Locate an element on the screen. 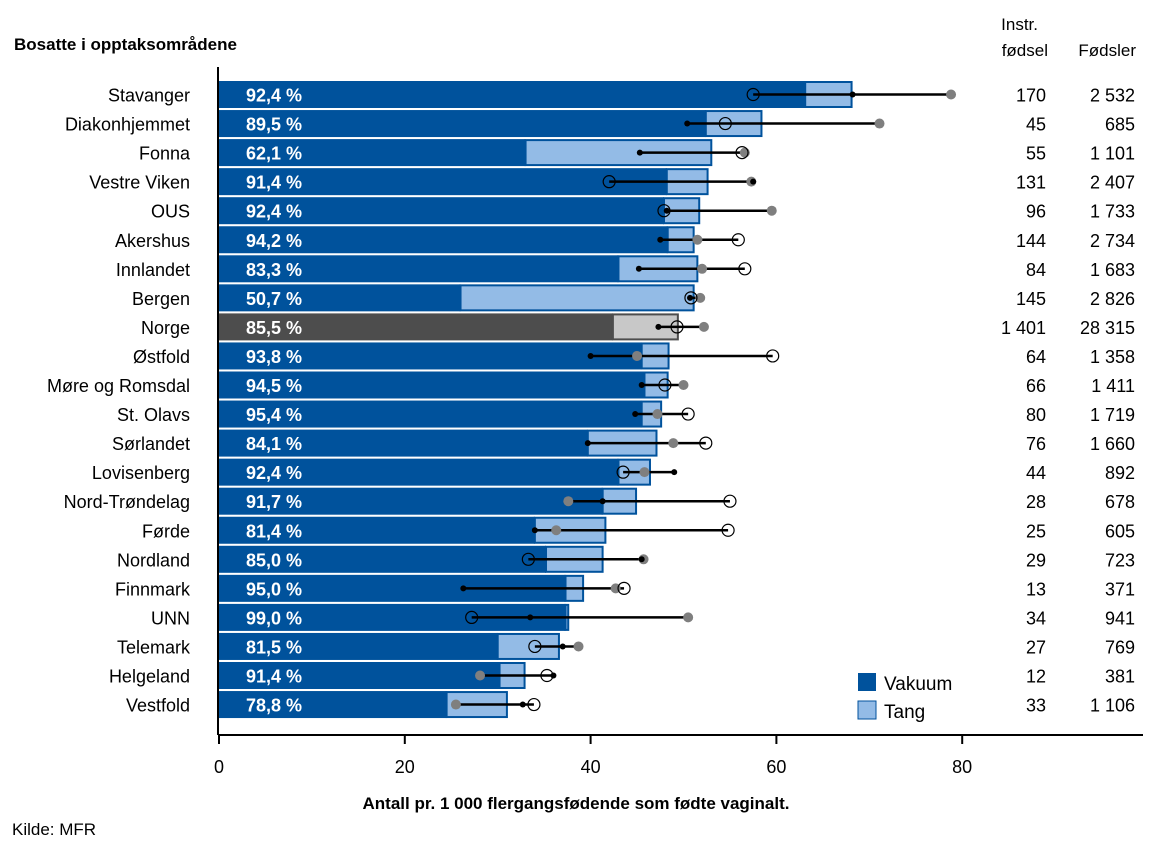 The width and height of the screenshot is (1156, 845). percent-label-2: 62,1 % is located at coordinates (274, 154).